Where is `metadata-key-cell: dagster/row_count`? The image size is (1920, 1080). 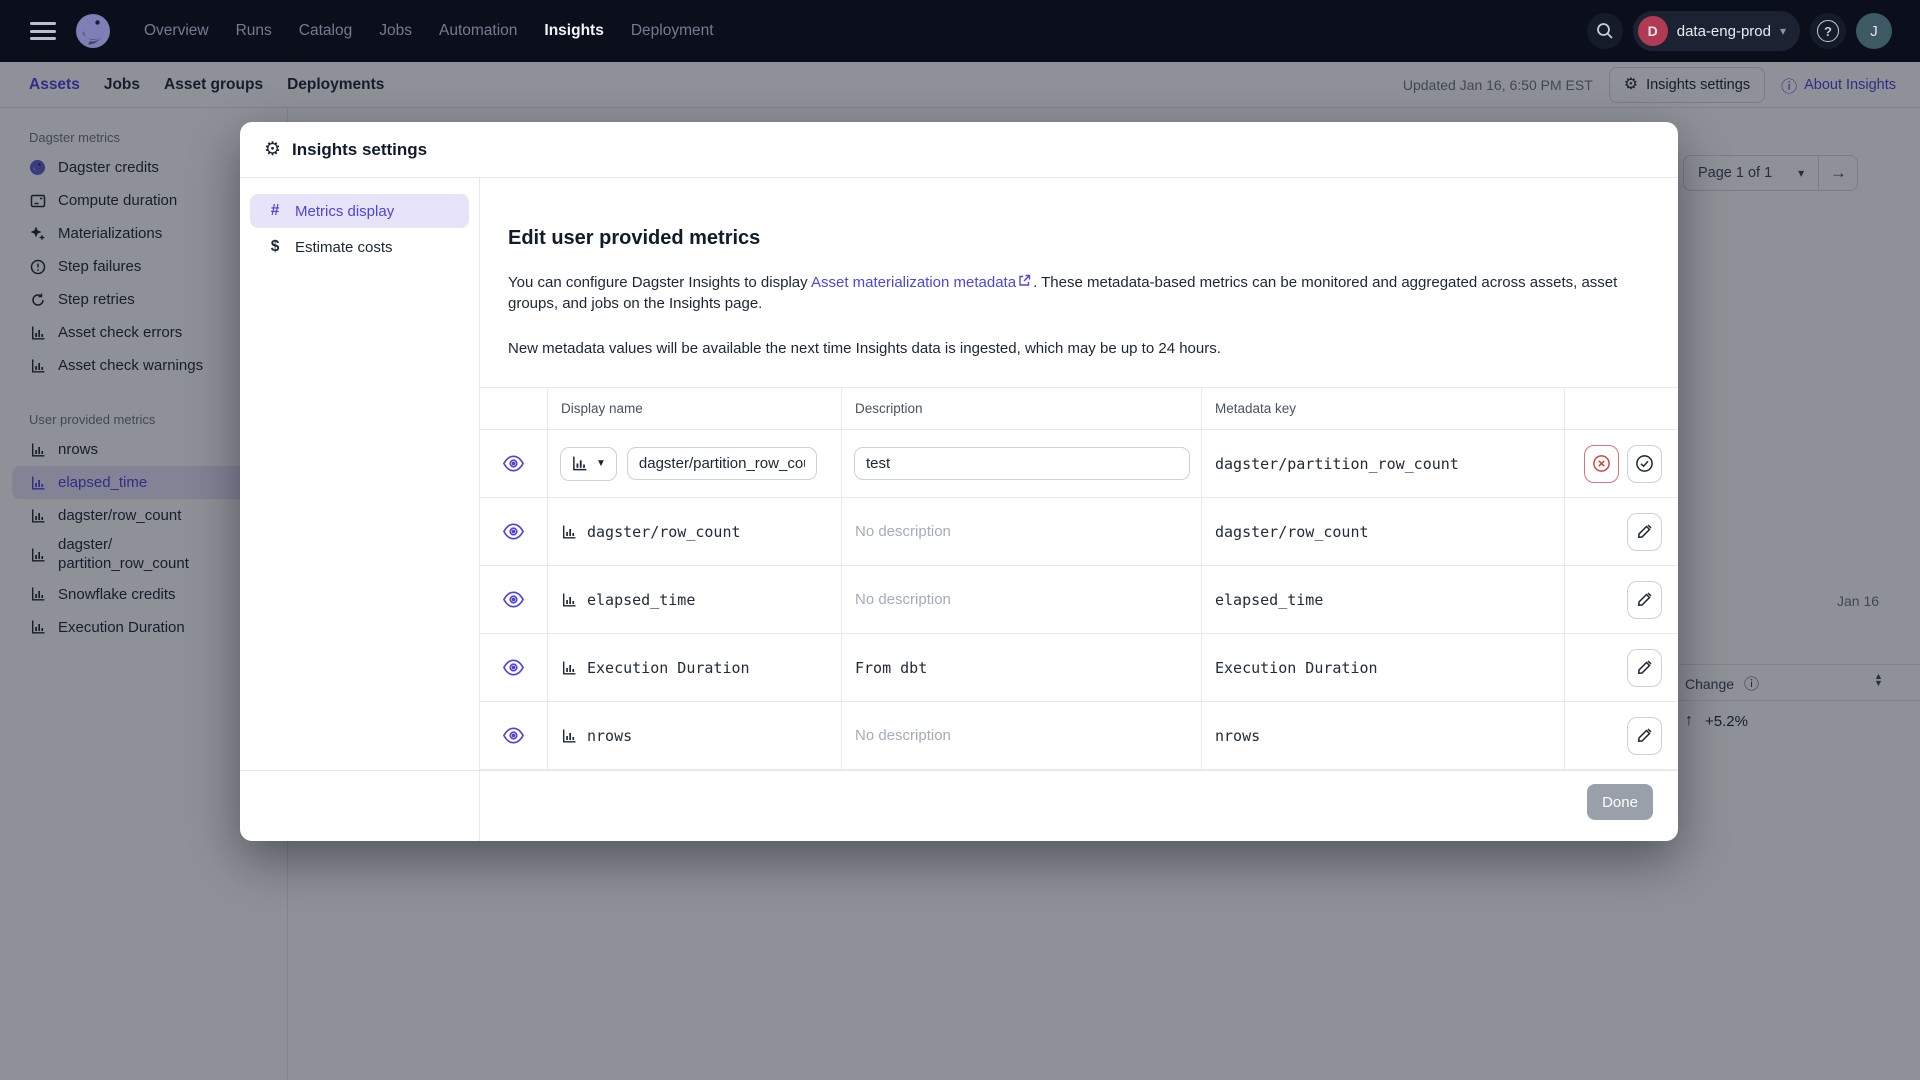
metadata-key-cell: dagster/row_count is located at coordinates (1383, 531).